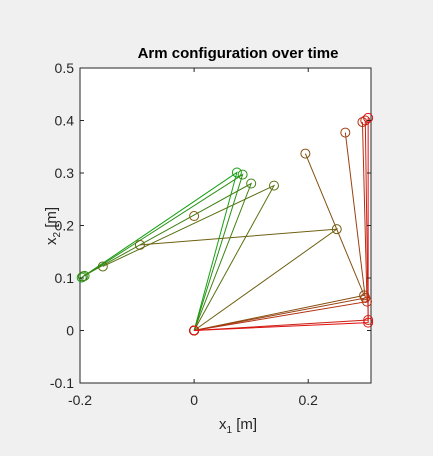 Image resolution: width=433 pixels, height=456 pixels. Describe the element at coordinates (65, 121) in the screenshot. I see `y-tick-label: 0.4` at that location.